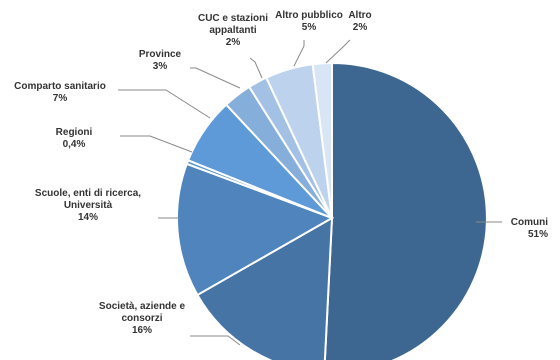 The height and width of the screenshot is (360, 560). I want to click on slice-value-label: 51%, so click(538, 234).